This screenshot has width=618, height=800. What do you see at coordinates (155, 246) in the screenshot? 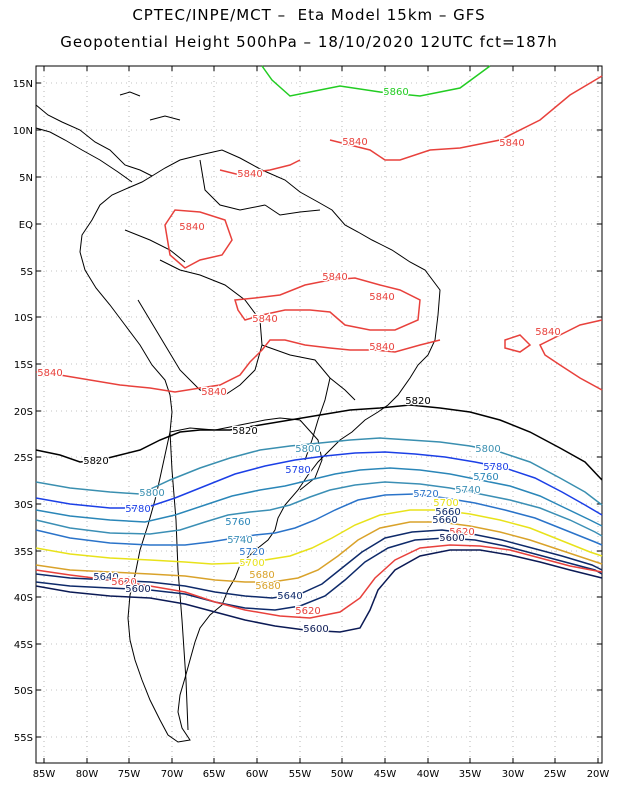
I see `border-colombia-peru` at bounding box center [155, 246].